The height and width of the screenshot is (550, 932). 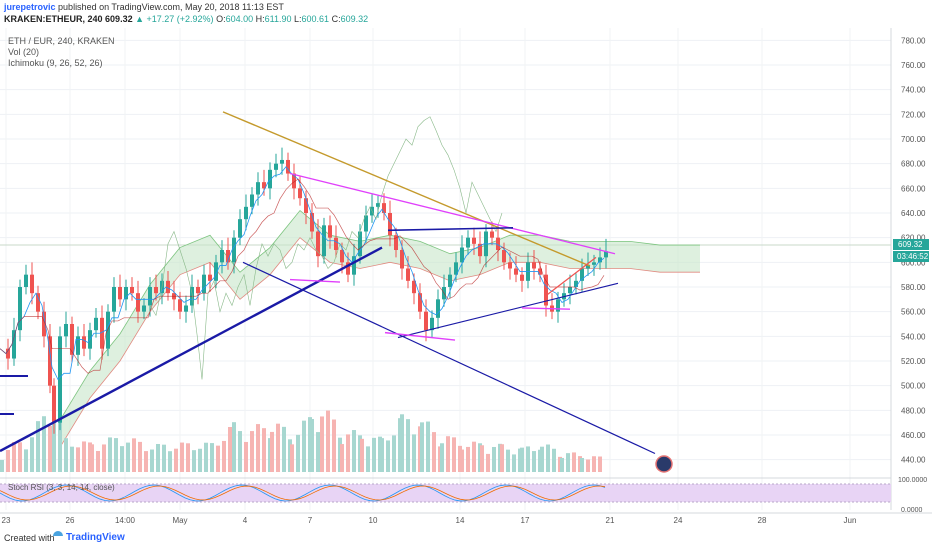 What do you see at coordinates (58, 537) in the screenshot?
I see `tradingview-cloud-icon` at bounding box center [58, 537].